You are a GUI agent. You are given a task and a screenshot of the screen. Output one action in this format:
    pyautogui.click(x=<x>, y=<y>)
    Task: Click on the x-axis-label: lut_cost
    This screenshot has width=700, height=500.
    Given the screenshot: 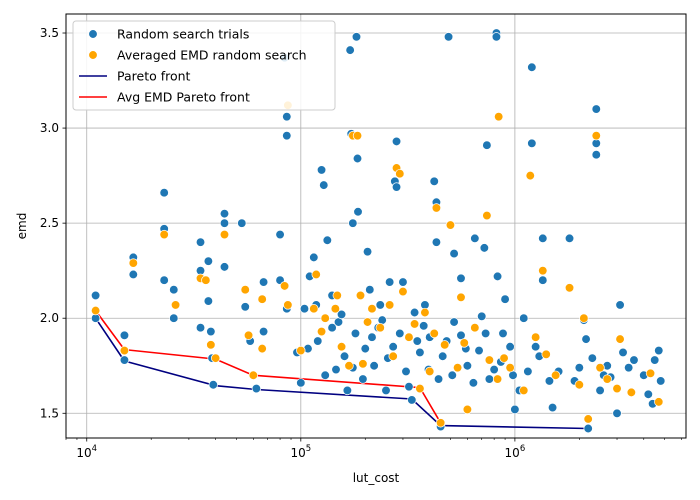 What is the action you would take?
    pyautogui.click(x=376, y=478)
    